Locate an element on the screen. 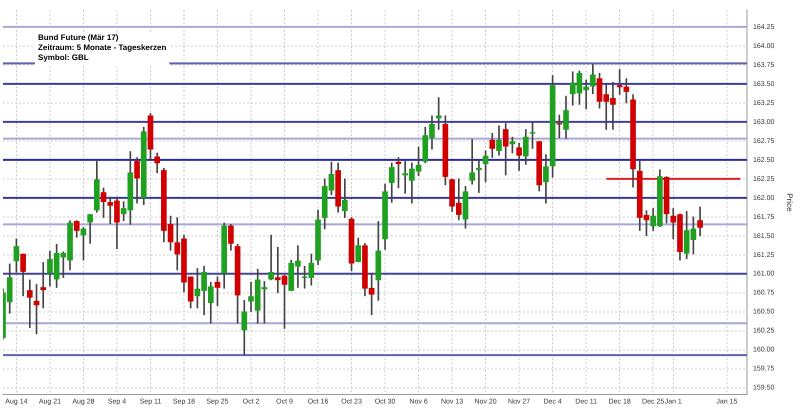 This screenshot has height=409, width=800. text: Bund Future (Mär 17) is located at coordinates (78, 37).